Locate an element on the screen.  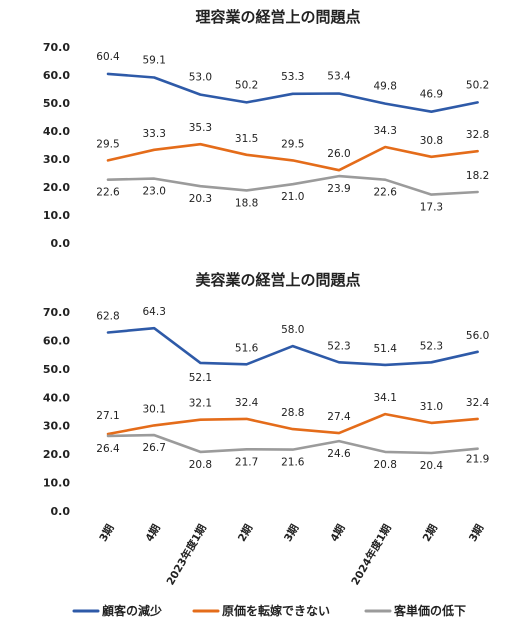
barber-y-tick-label: 0.0 is located at coordinates (61, 243).